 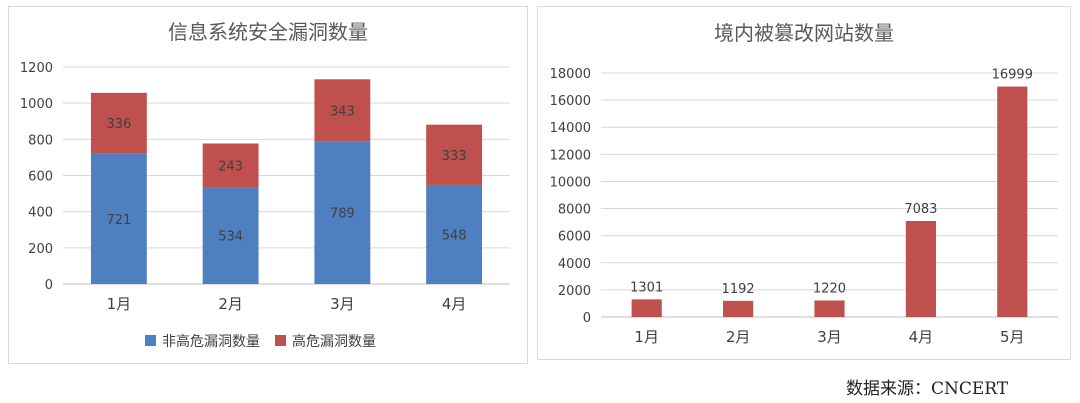 What do you see at coordinates (646, 287) in the screenshot?
I see `data-label: 1301` at bounding box center [646, 287].